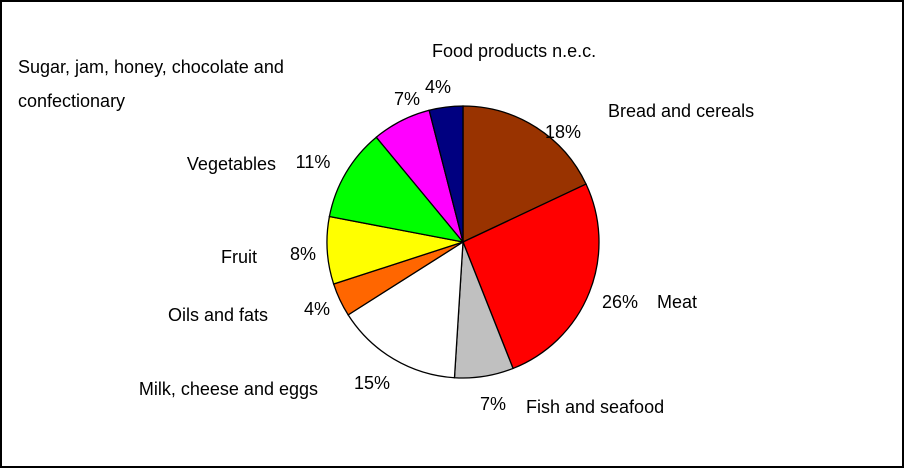 The height and width of the screenshot is (468, 904). I want to click on category-label: Food products n.e.c., so click(514, 51).